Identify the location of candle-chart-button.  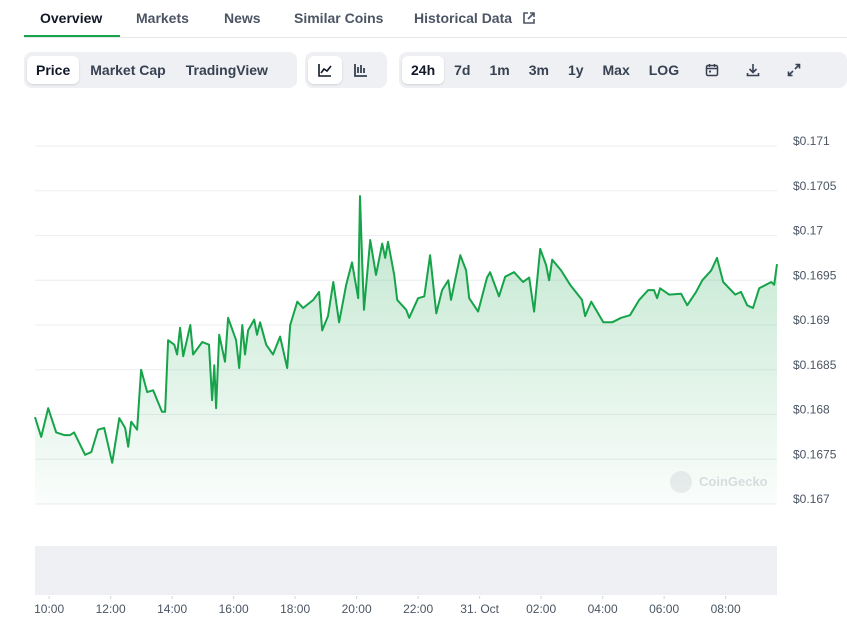
(361, 70).